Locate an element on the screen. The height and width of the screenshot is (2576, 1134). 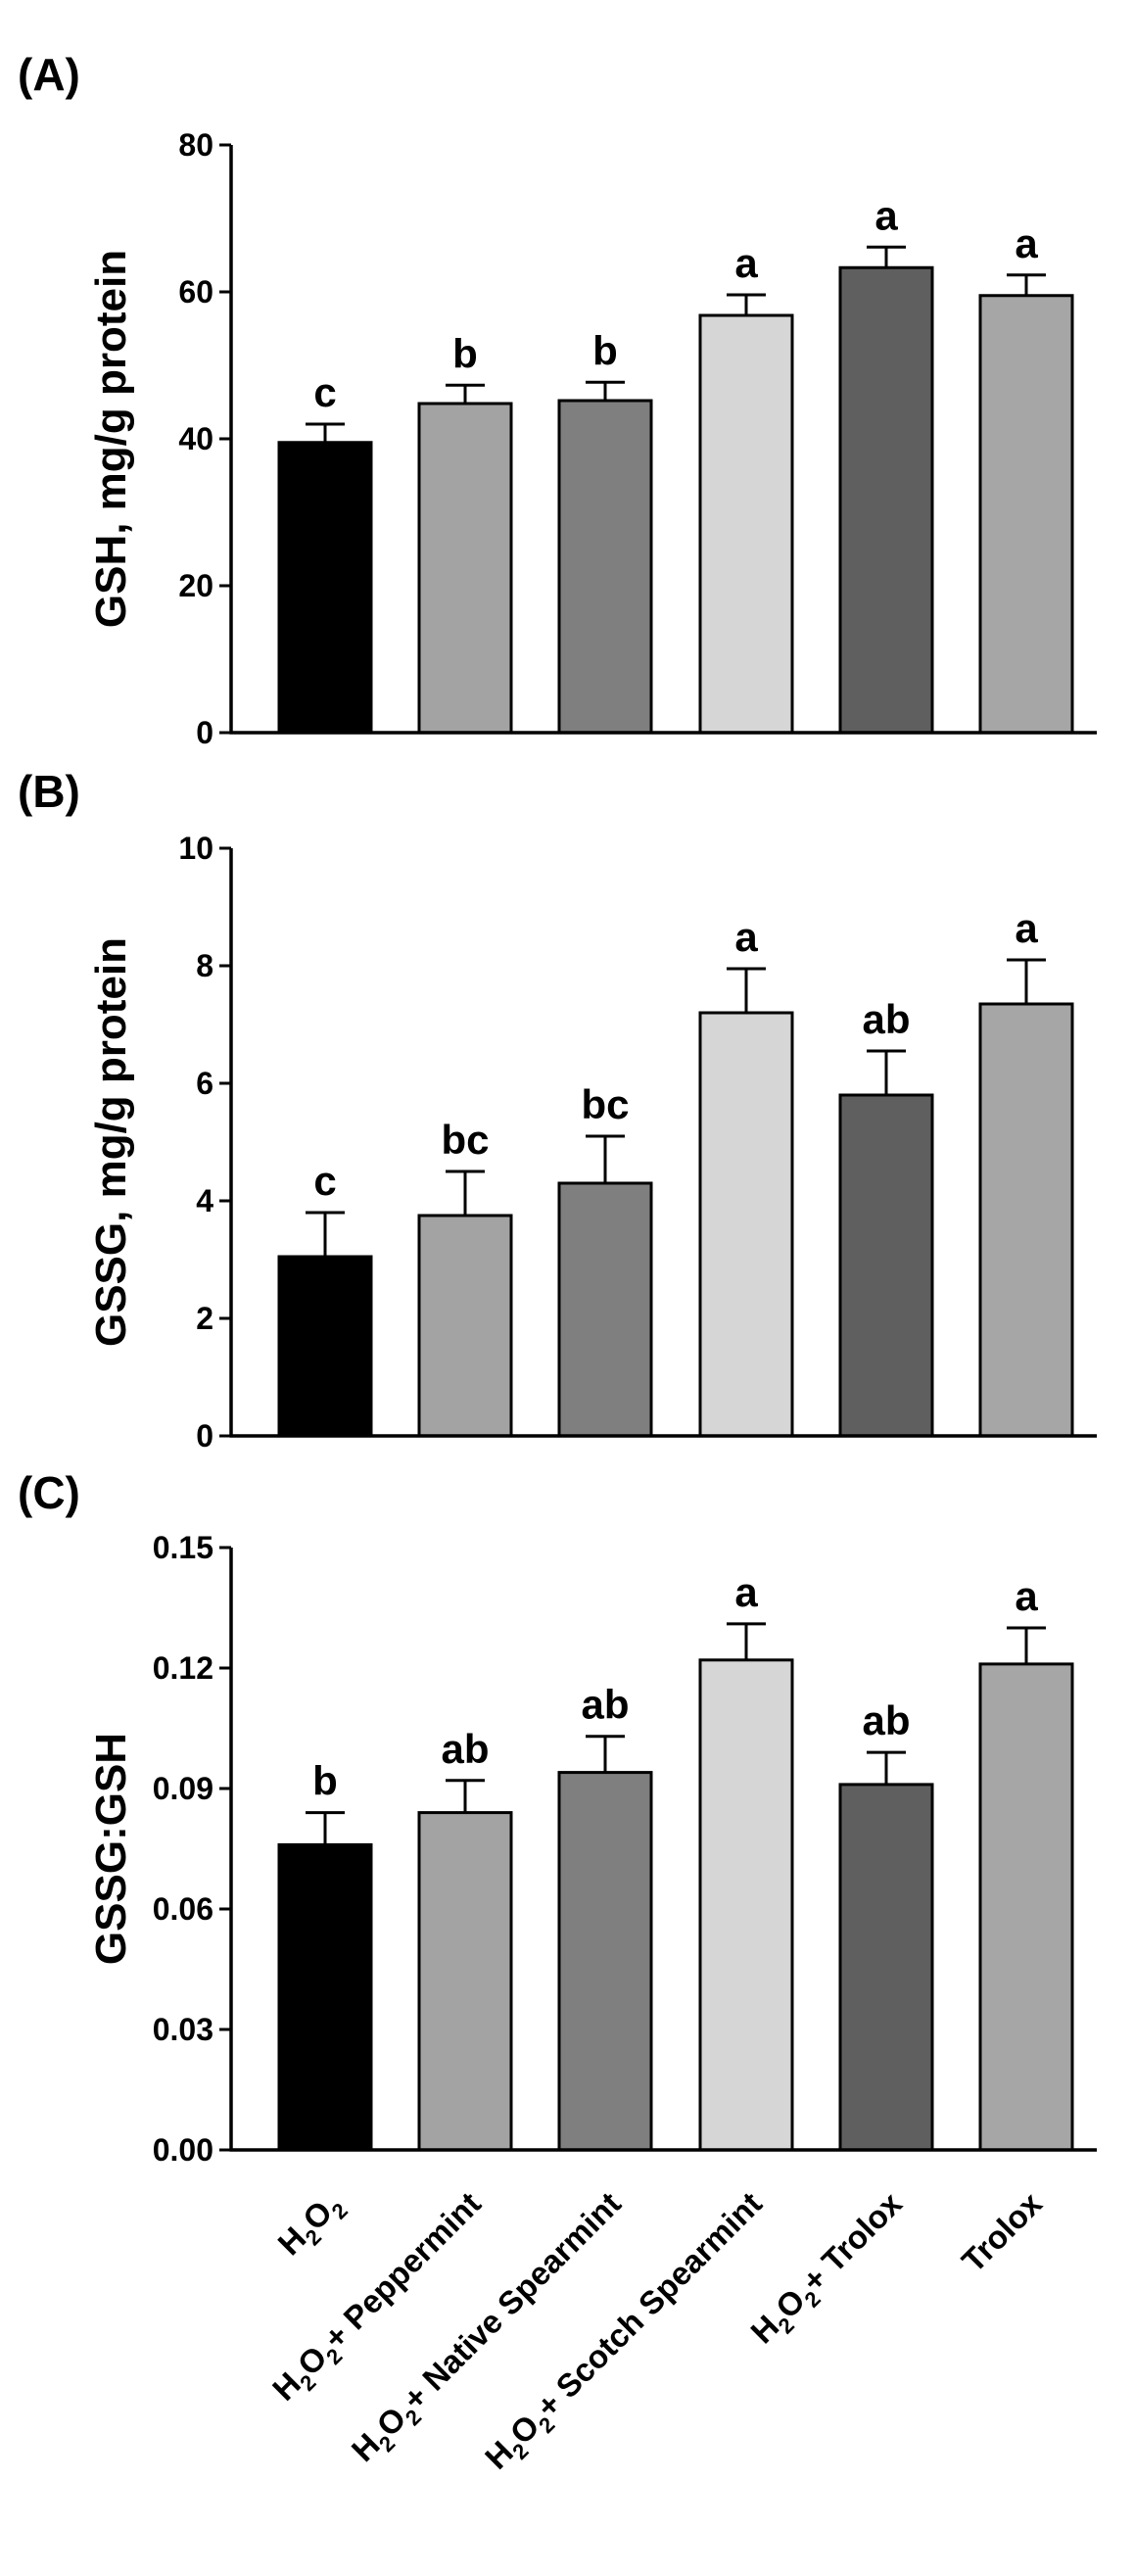
y-tick-label: 2 is located at coordinates (204, 1318).